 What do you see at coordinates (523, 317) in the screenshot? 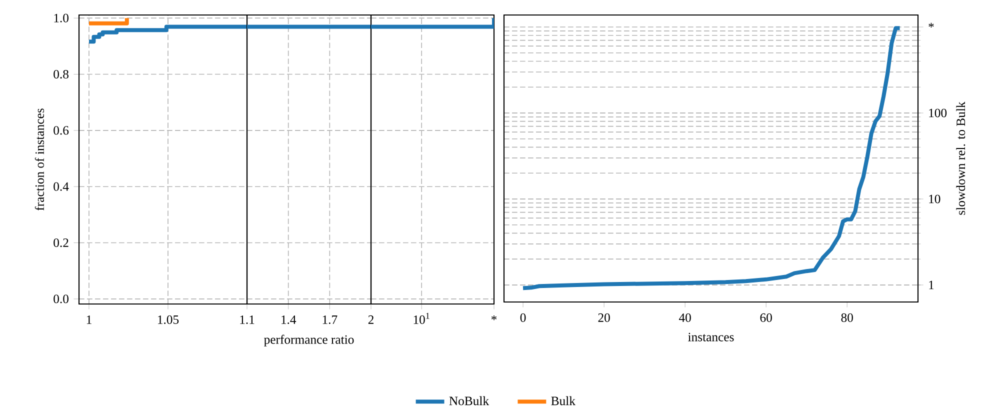
I see `x-tick-label: 0` at bounding box center [523, 317].